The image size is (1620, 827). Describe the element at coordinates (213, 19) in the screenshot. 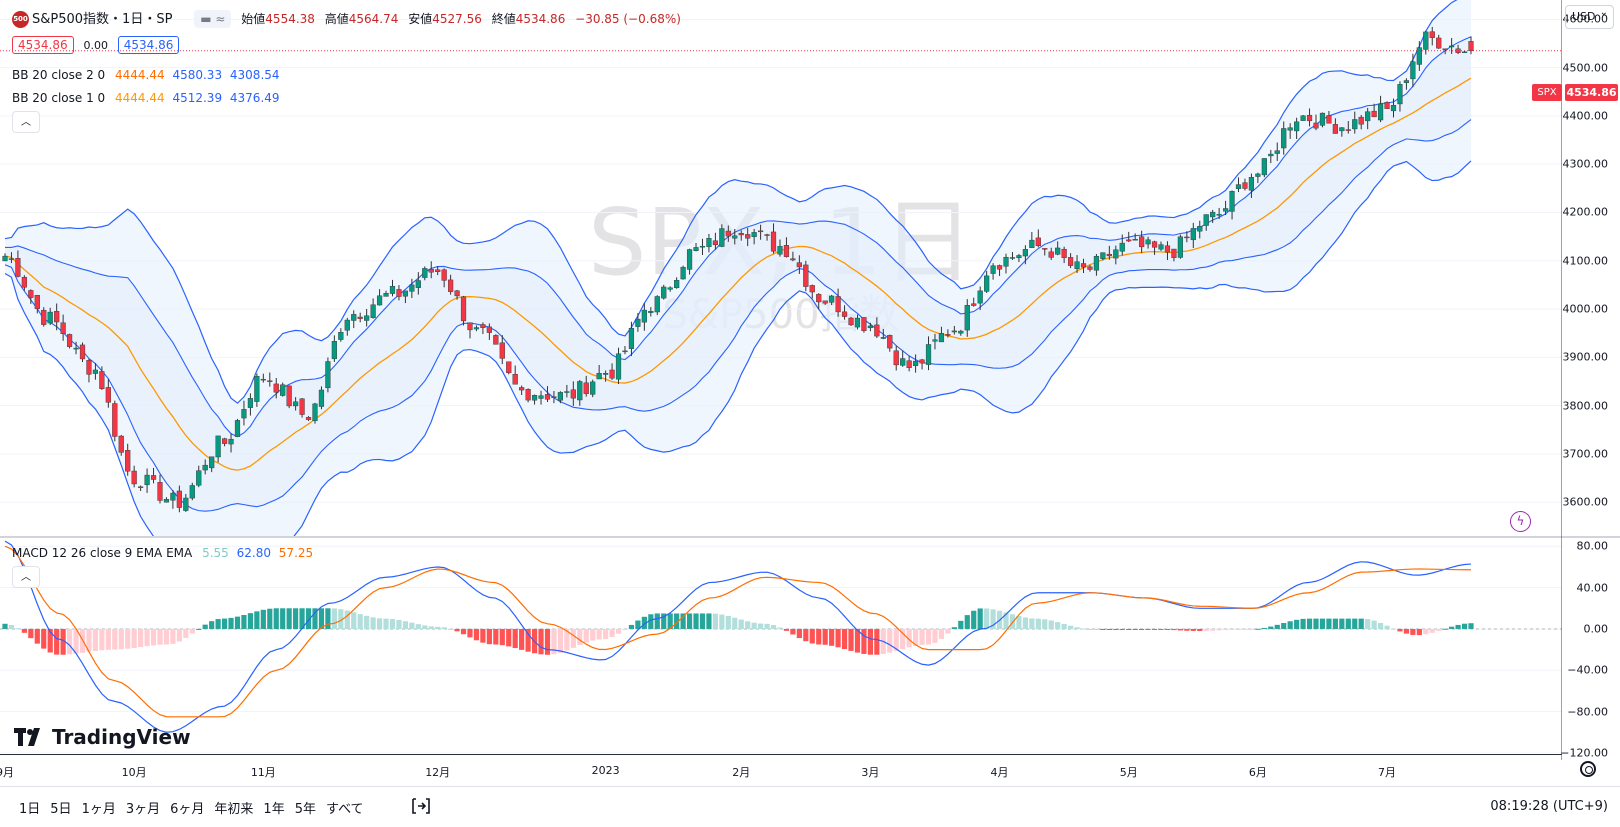

I see `visibility-toggle: ▬ ≈` at that location.